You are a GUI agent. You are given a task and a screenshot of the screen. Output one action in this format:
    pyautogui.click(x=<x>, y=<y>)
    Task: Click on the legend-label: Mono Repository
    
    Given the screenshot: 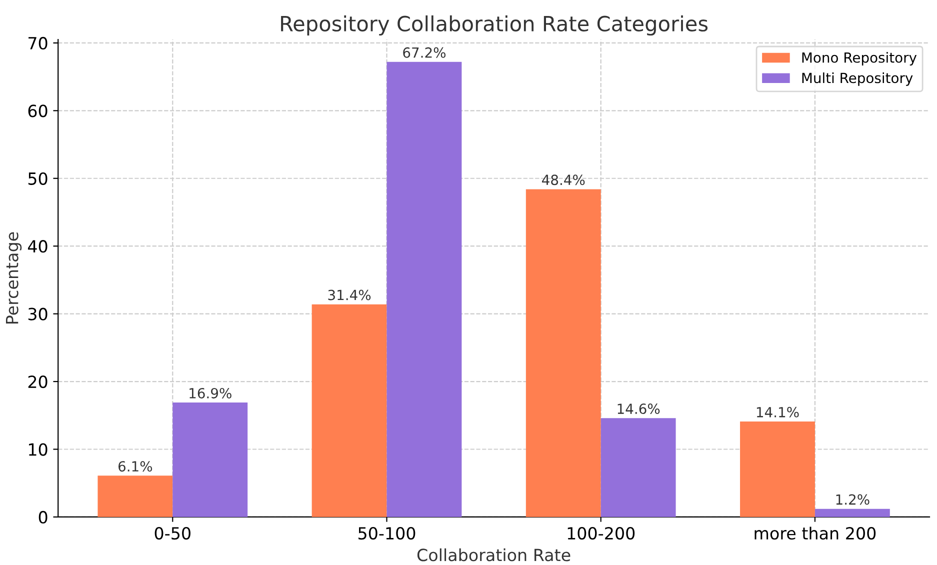 What is the action you would take?
    pyautogui.click(x=859, y=59)
    